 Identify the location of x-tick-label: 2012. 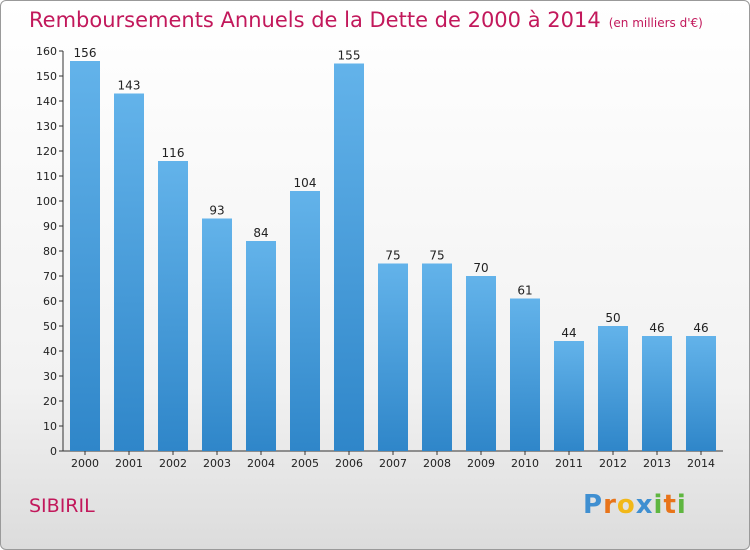
(613, 463).